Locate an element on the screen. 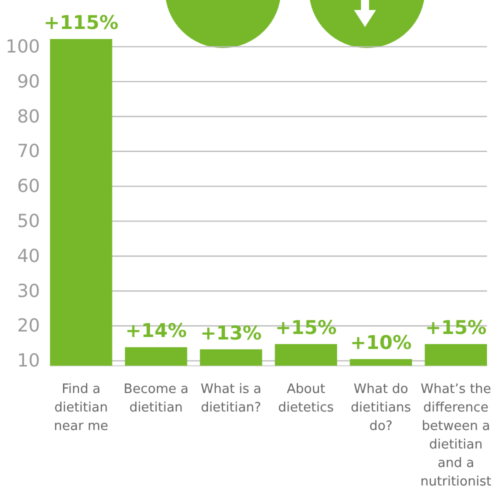 Image resolution: width=495 pixels, height=488 pixels. y-tick-label: 70 is located at coordinates (28, 151).